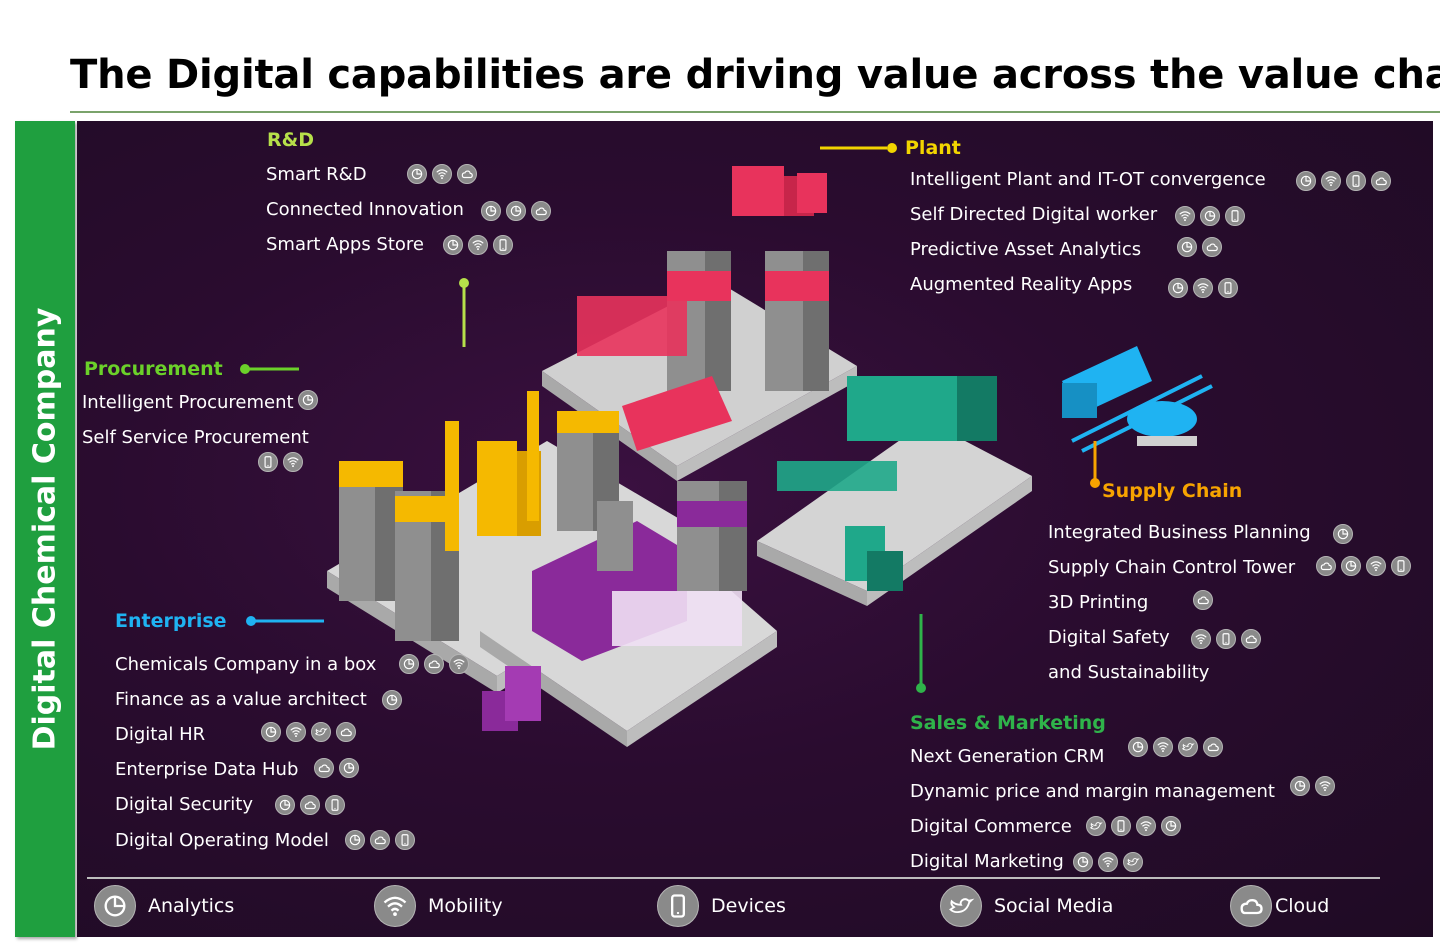 The image size is (1440, 943). What do you see at coordinates (1021, 284) in the screenshot?
I see `plant-item: Augmented Reality Apps` at bounding box center [1021, 284].